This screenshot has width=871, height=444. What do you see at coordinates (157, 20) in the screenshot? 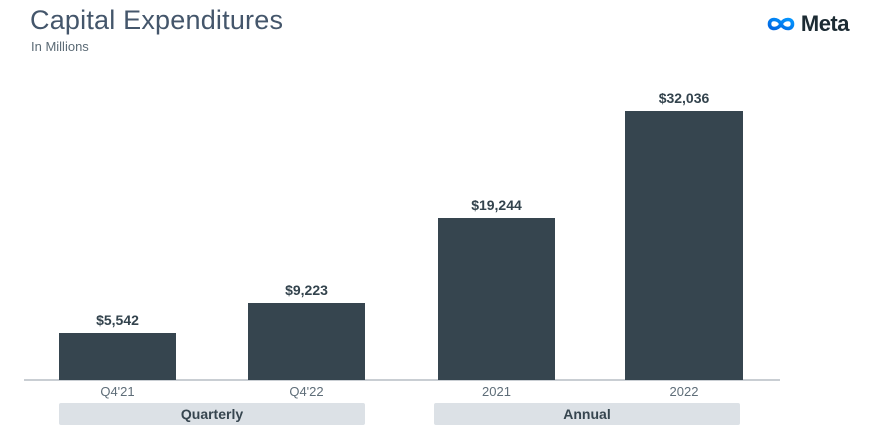
I see `page-title: Capital Expenditures` at bounding box center [157, 20].